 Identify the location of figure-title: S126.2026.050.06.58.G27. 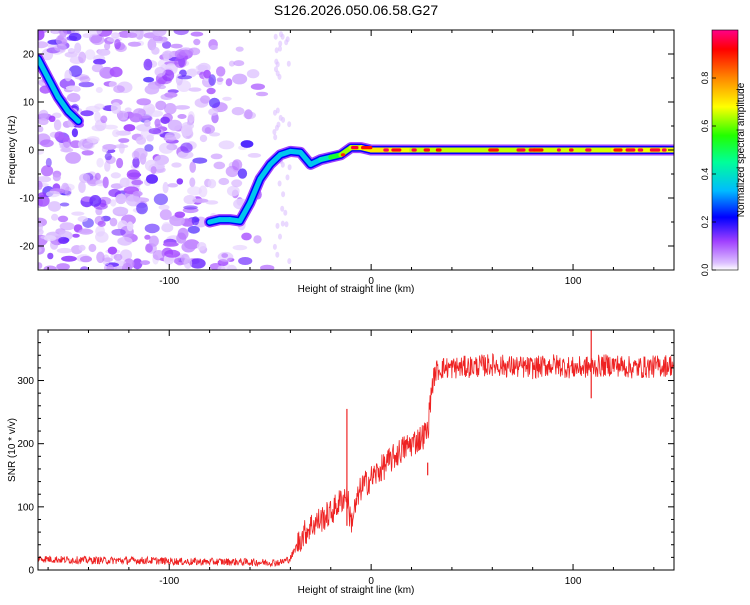
(356, 10).